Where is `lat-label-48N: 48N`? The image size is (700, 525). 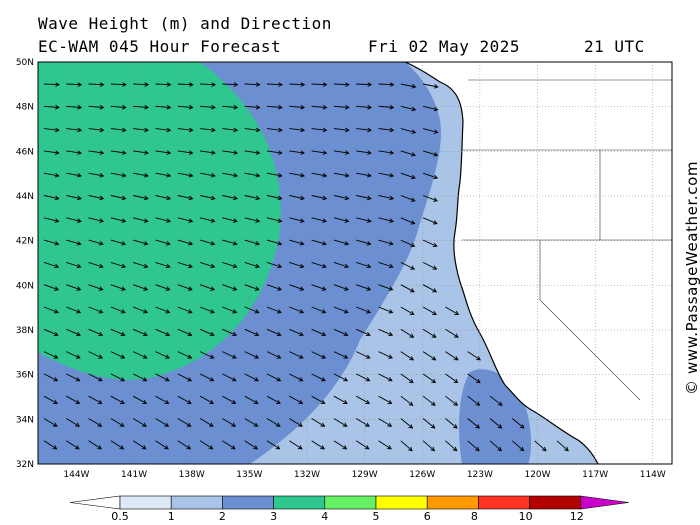 lat-label-48N: 48N is located at coordinates (25, 108).